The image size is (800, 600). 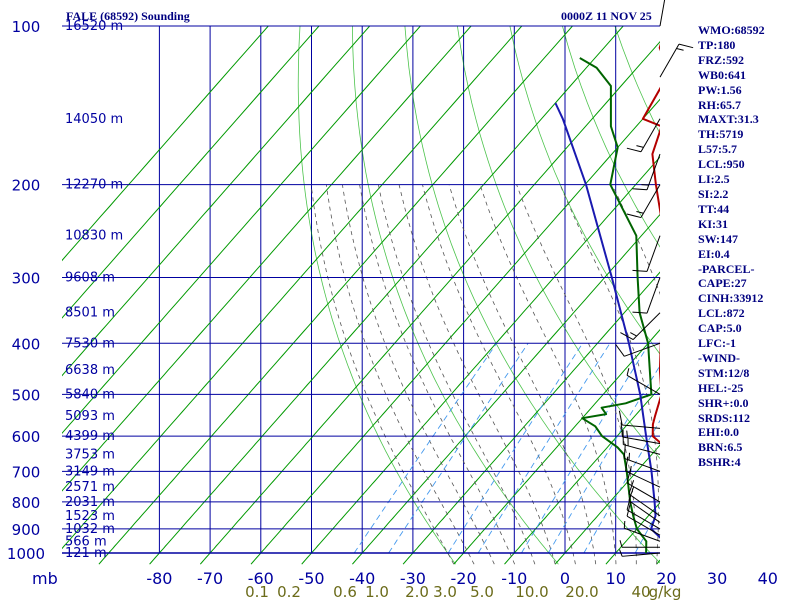 I want to click on wind-barbs, so click(x=654, y=278).